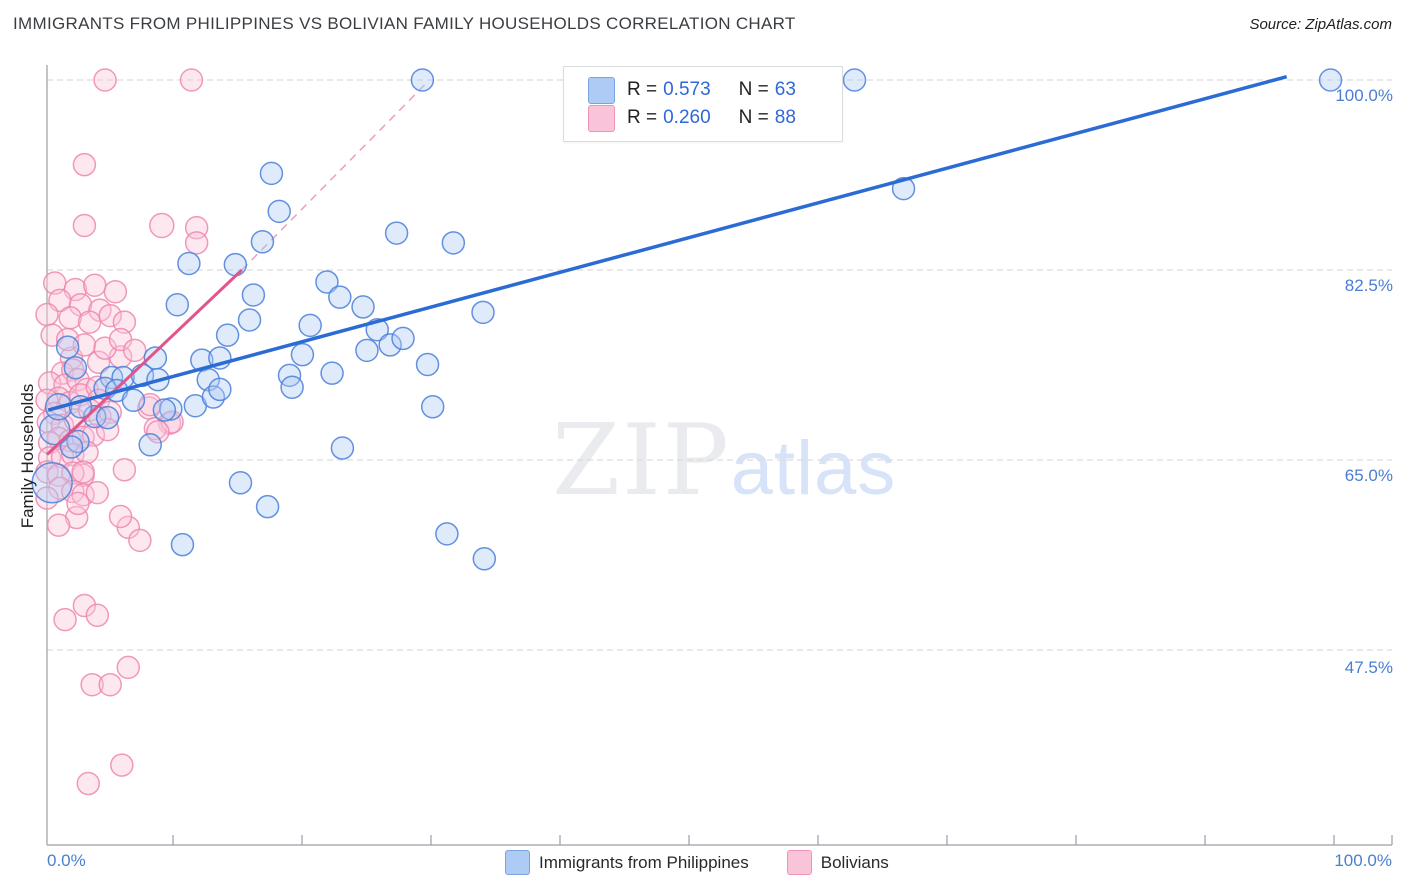 Image resolution: width=1406 pixels, height=892 pixels. I want to click on correlation-legend: R = 0.573 N = 63 R = 0.260 N = 88, so click(703, 104).